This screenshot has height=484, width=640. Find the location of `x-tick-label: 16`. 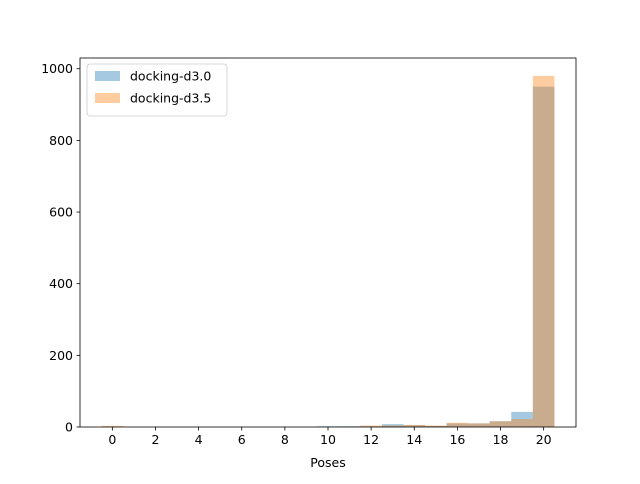

x-tick-label: 16 is located at coordinates (457, 439).